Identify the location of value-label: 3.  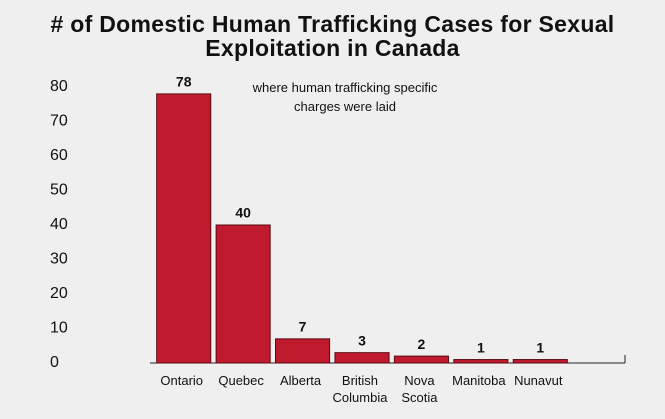
(362, 340).